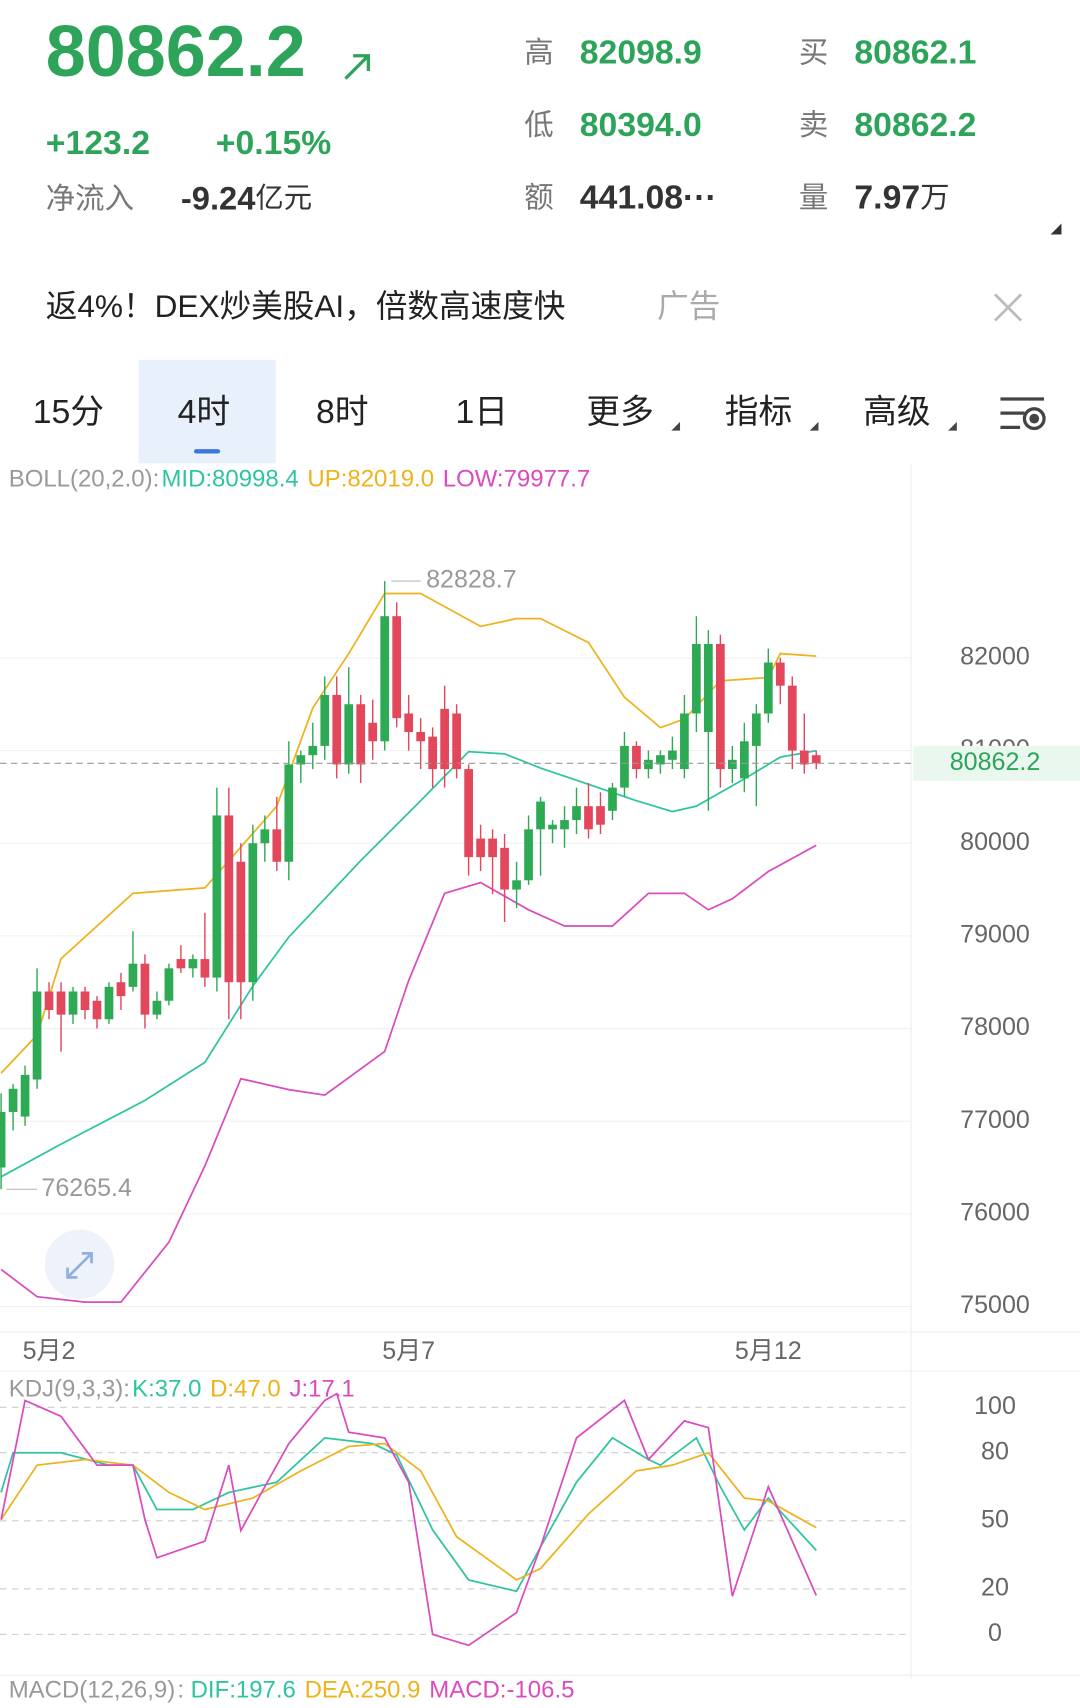 The width and height of the screenshot is (1080, 1708). I want to click on stat-value: 80862.1, so click(915, 53).